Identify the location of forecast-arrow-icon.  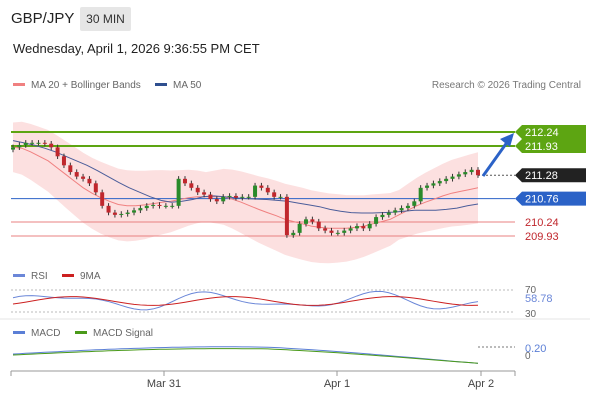
(497, 155).